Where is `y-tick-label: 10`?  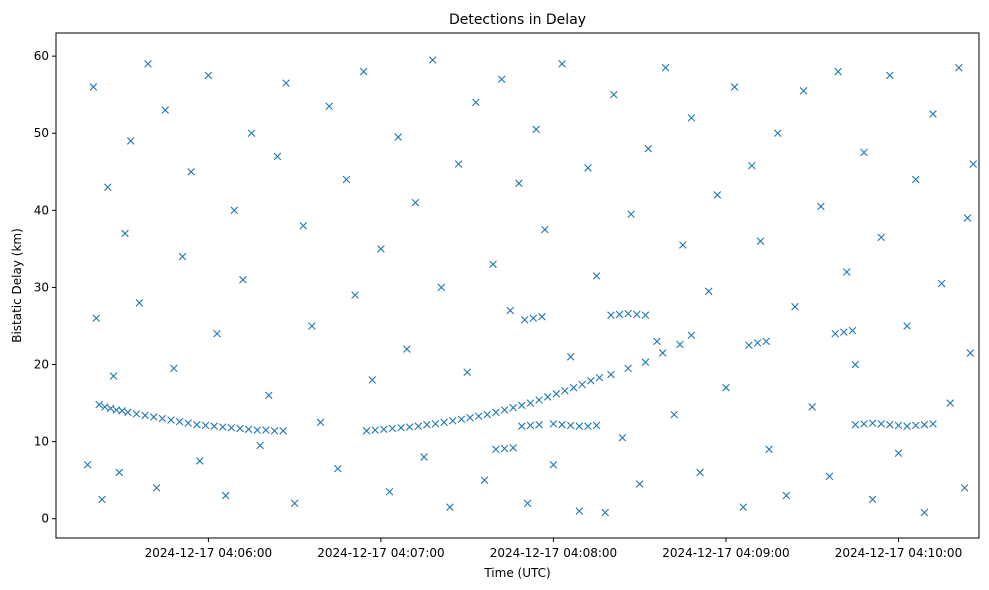 y-tick-label: 10 is located at coordinates (41, 442).